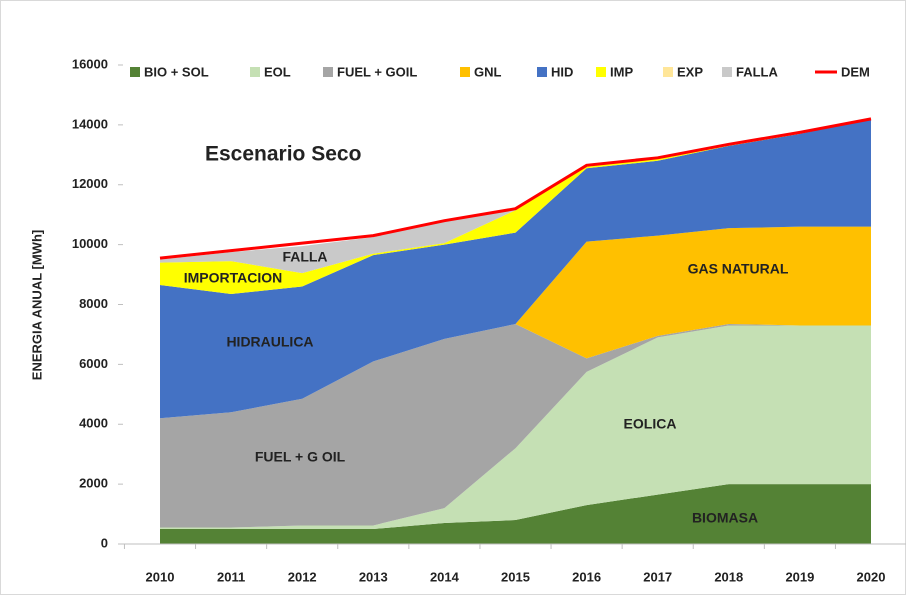 The image size is (909, 596). What do you see at coordinates (90, 123) in the screenshot?
I see `y-tick-label: 14000` at bounding box center [90, 123].